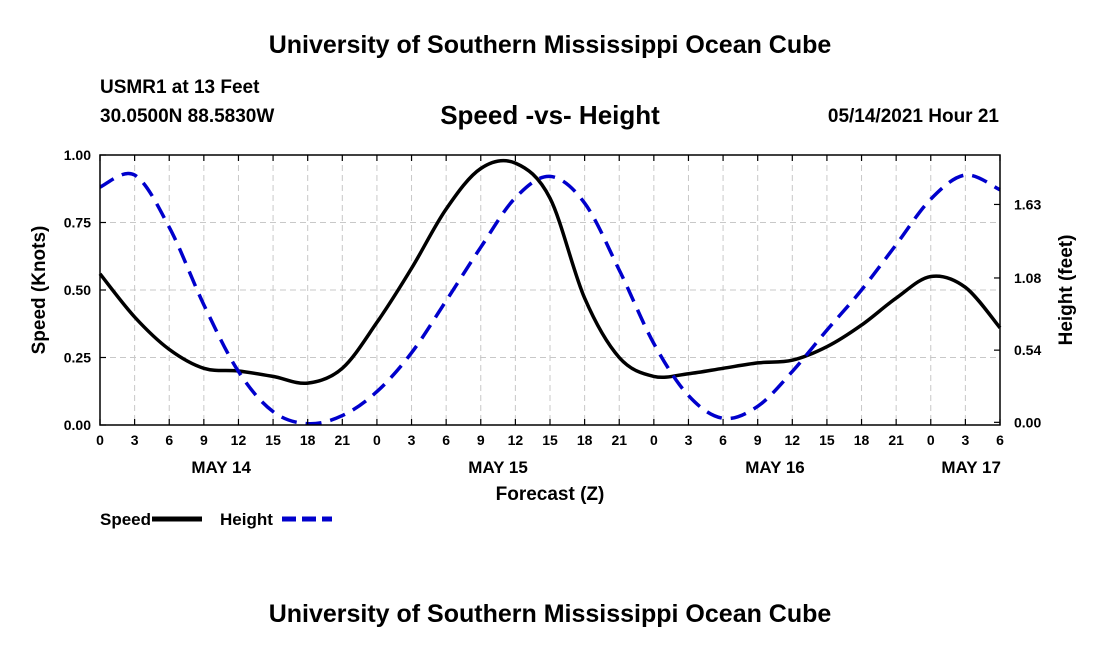 The image size is (1100, 650). What do you see at coordinates (971, 467) in the screenshot?
I see `day-label: MAY 17` at bounding box center [971, 467].